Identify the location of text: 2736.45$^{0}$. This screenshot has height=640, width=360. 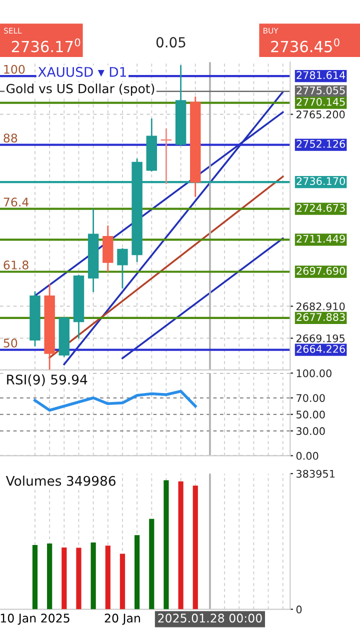
(305, 45).